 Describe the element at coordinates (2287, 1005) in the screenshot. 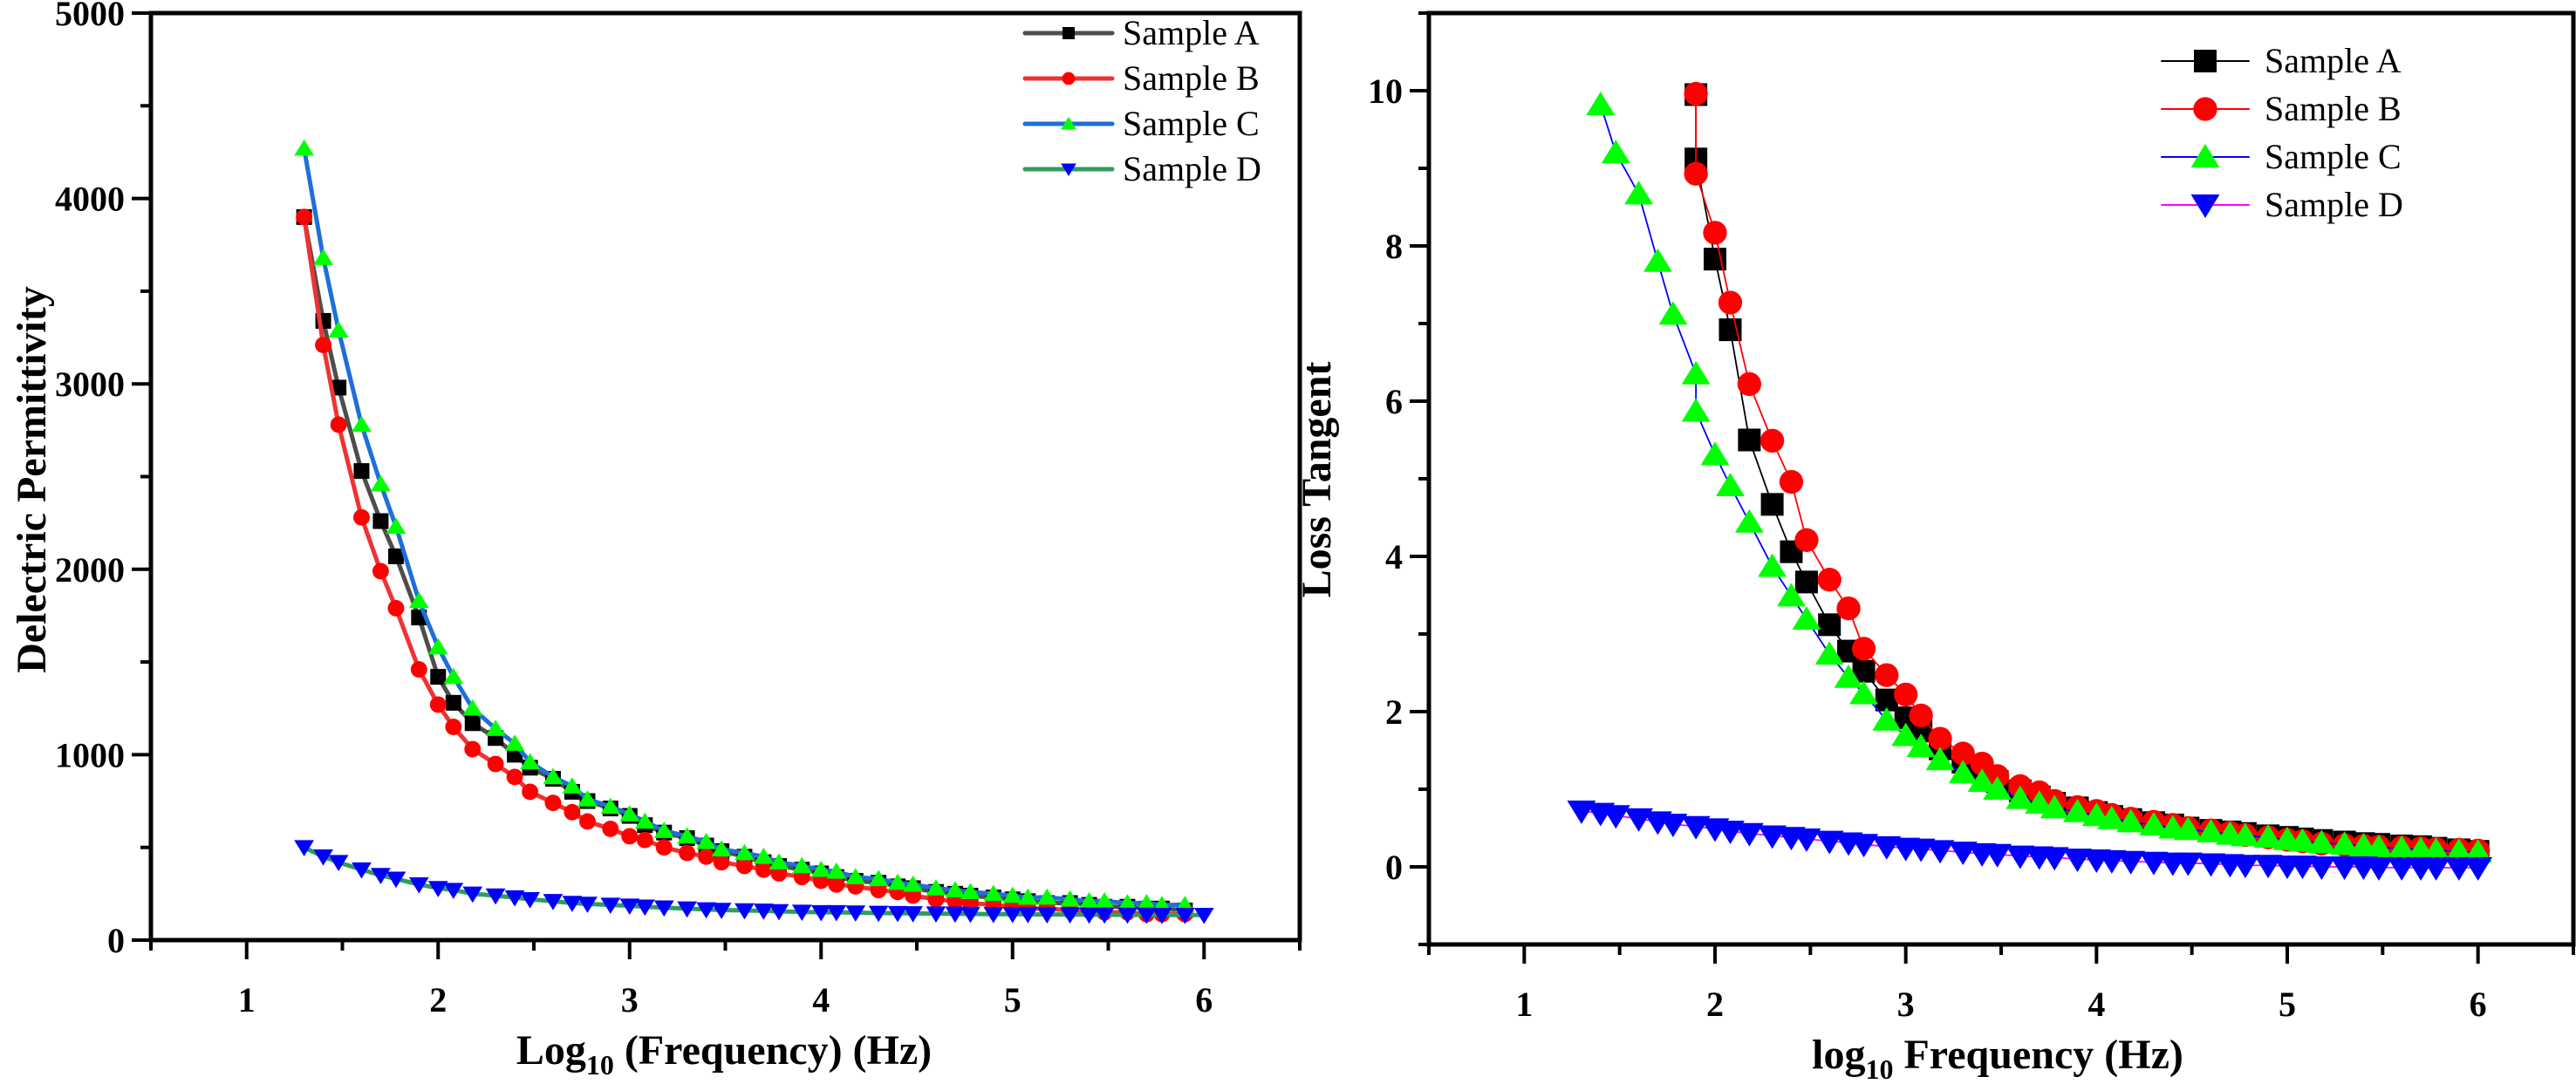

I see `x-tick-label: 5` at that location.